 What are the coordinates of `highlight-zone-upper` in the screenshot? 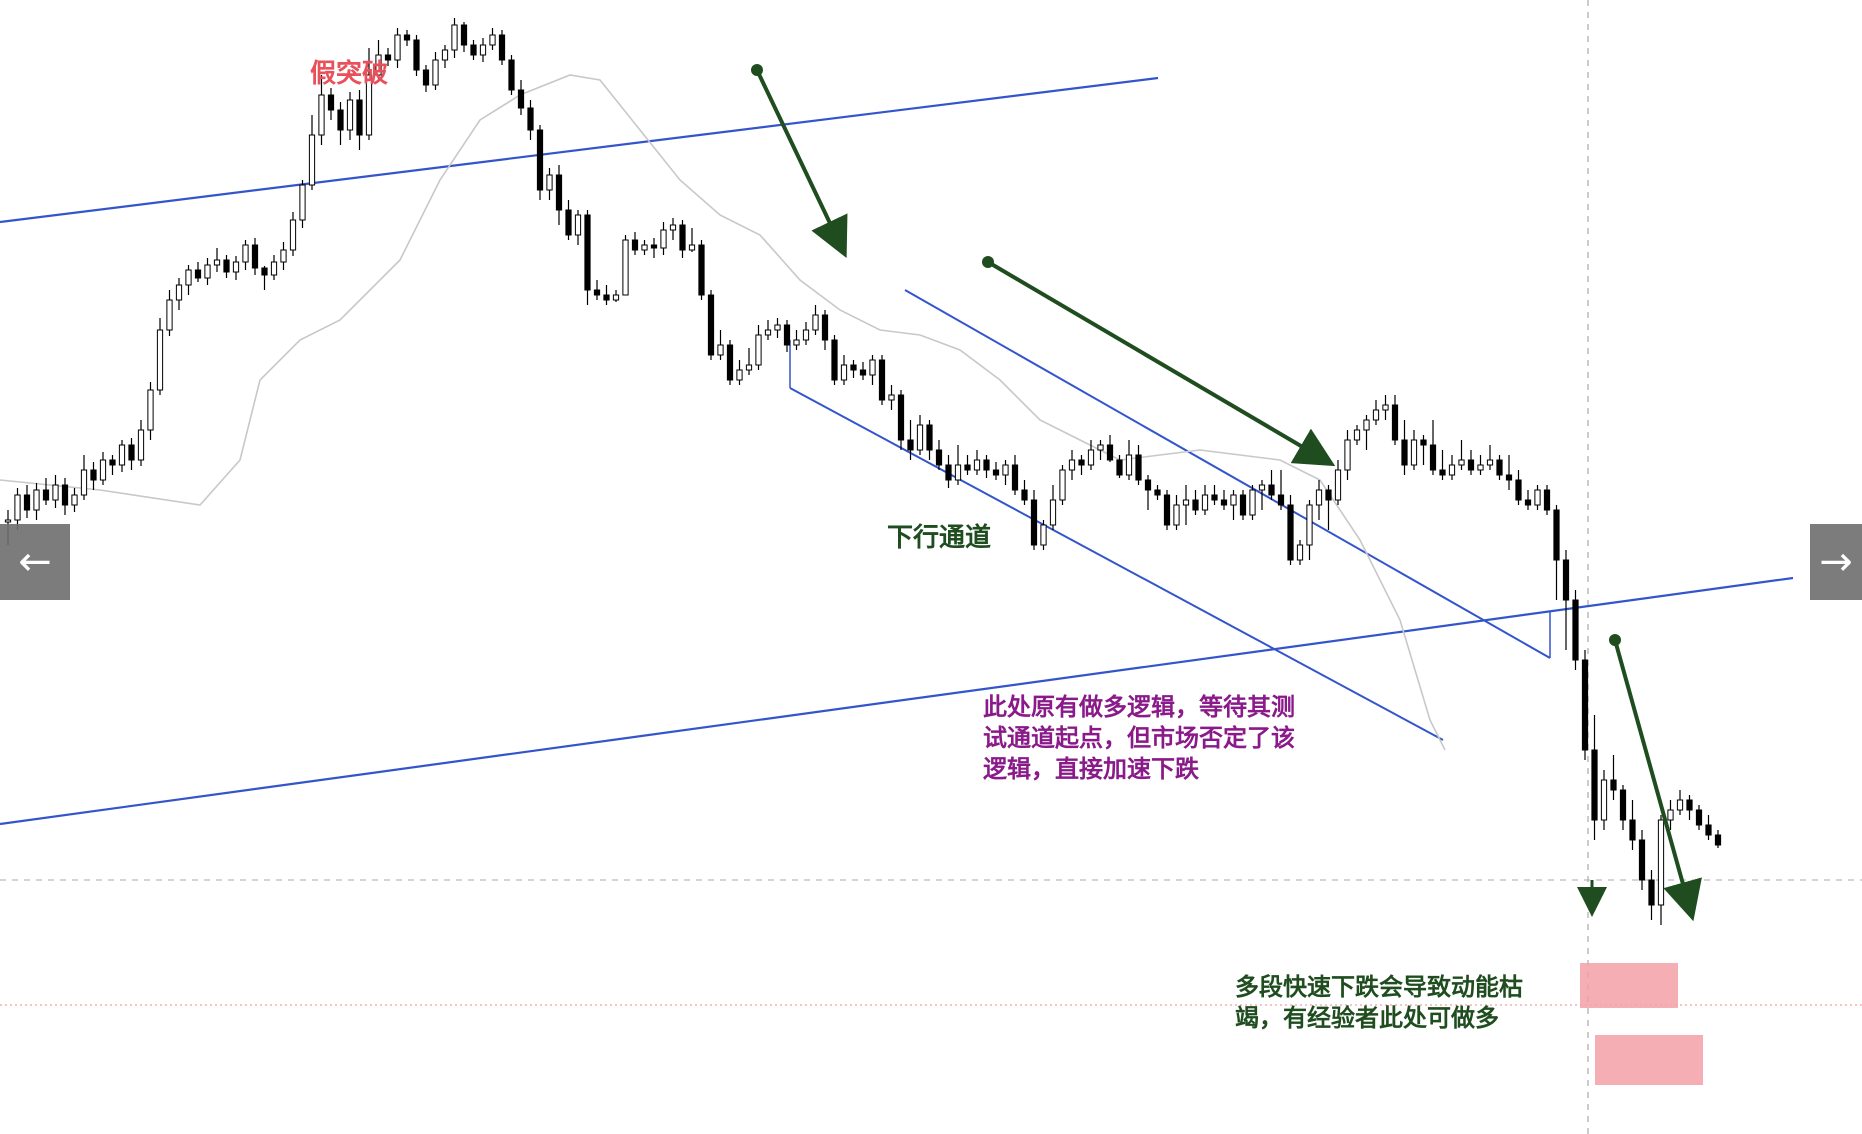 It's located at (1629, 985).